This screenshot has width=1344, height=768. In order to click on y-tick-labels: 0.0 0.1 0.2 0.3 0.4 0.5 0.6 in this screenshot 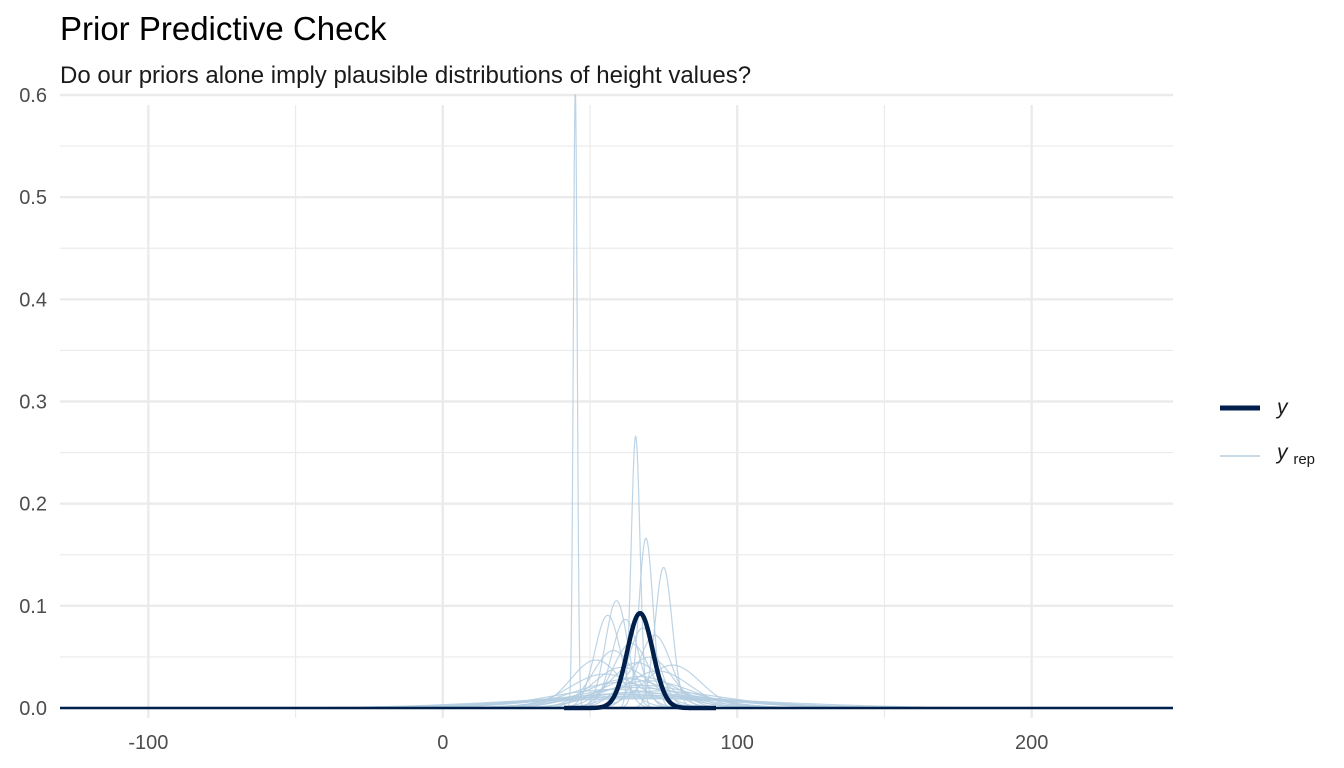, I will do `click(33, 402)`.